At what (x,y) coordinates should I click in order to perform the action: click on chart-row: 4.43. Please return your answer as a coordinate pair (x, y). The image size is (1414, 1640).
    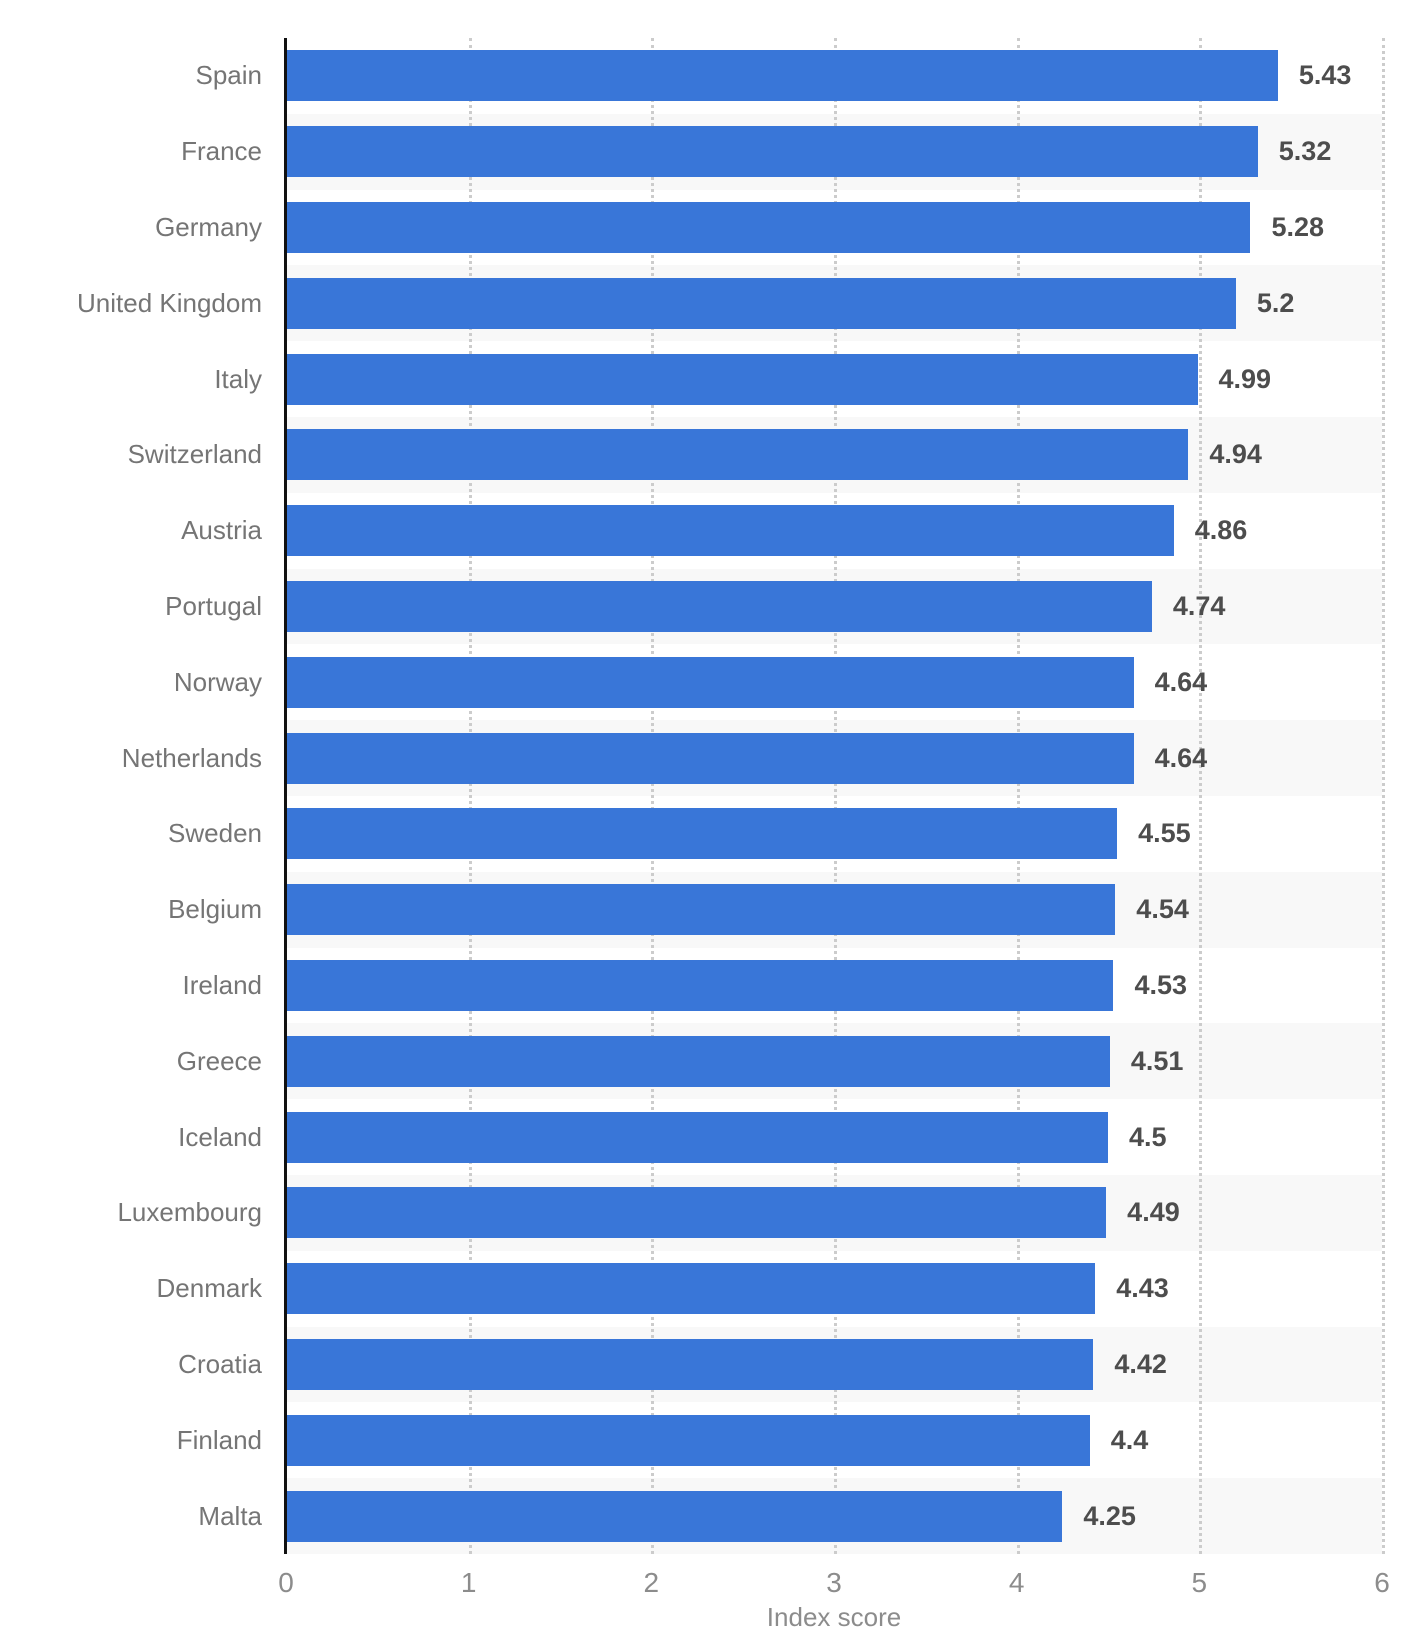
    Looking at the image, I should click on (834, 1289).